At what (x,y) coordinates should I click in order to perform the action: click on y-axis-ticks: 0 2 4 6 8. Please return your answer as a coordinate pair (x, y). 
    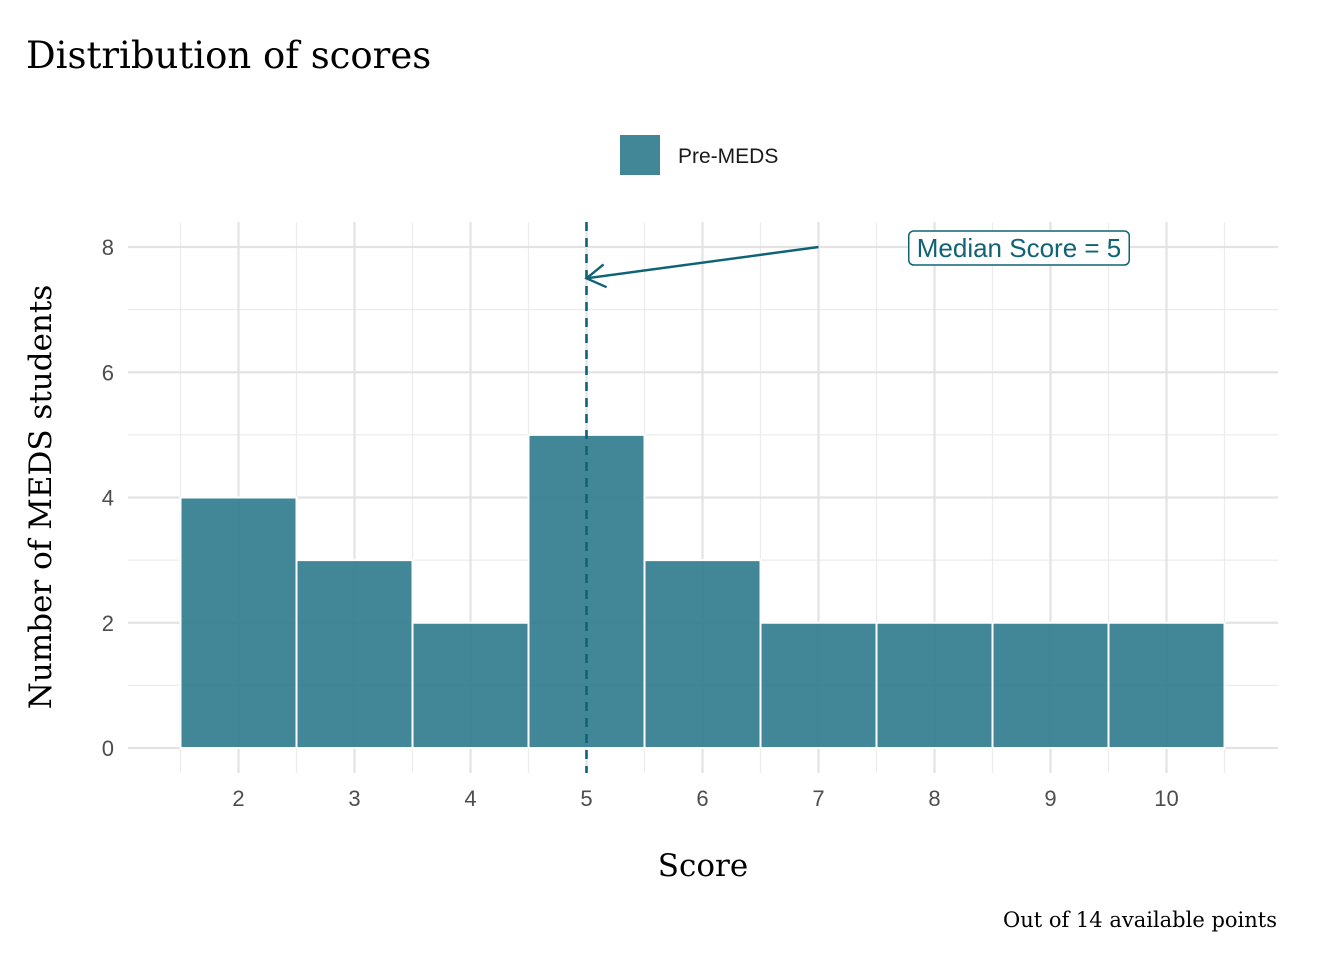
    Looking at the image, I should click on (108, 498).